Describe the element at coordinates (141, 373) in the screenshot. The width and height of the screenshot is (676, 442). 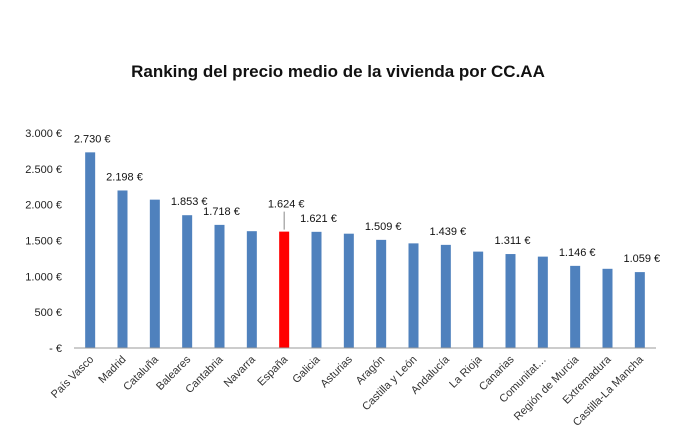
I see `category-label-2: Cataluña` at that location.